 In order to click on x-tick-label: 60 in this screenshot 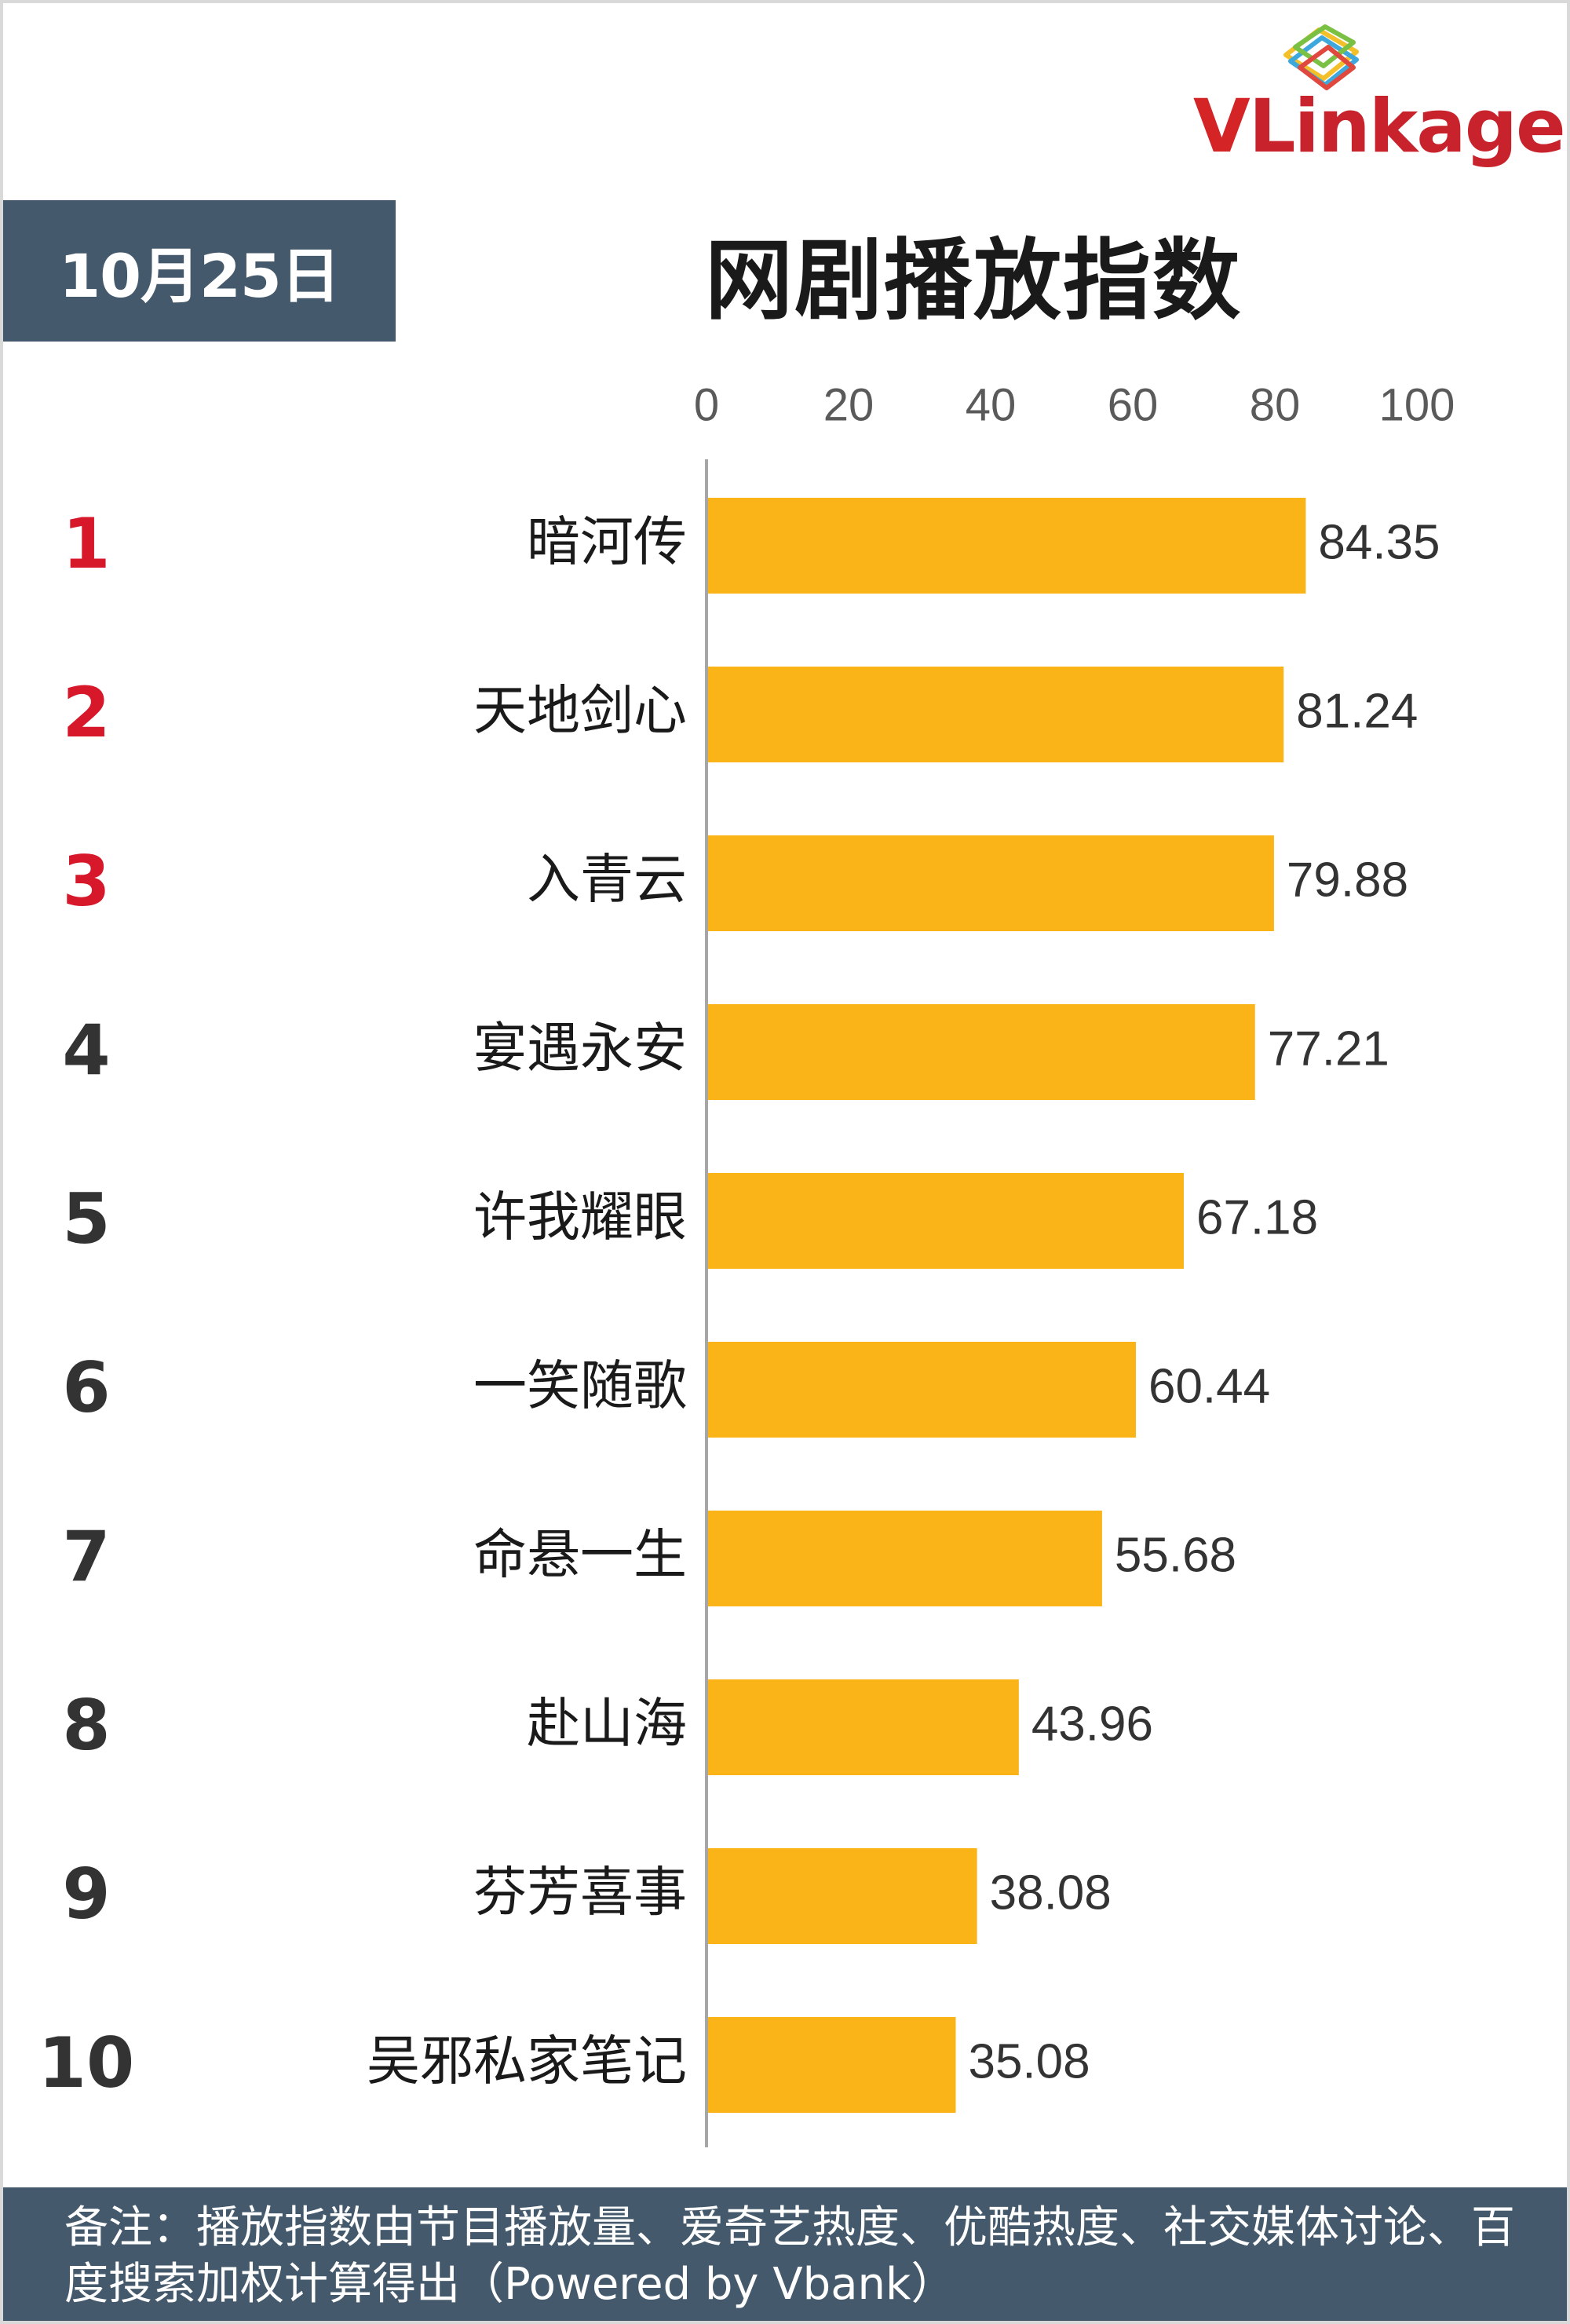, I will do `click(1133, 404)`.